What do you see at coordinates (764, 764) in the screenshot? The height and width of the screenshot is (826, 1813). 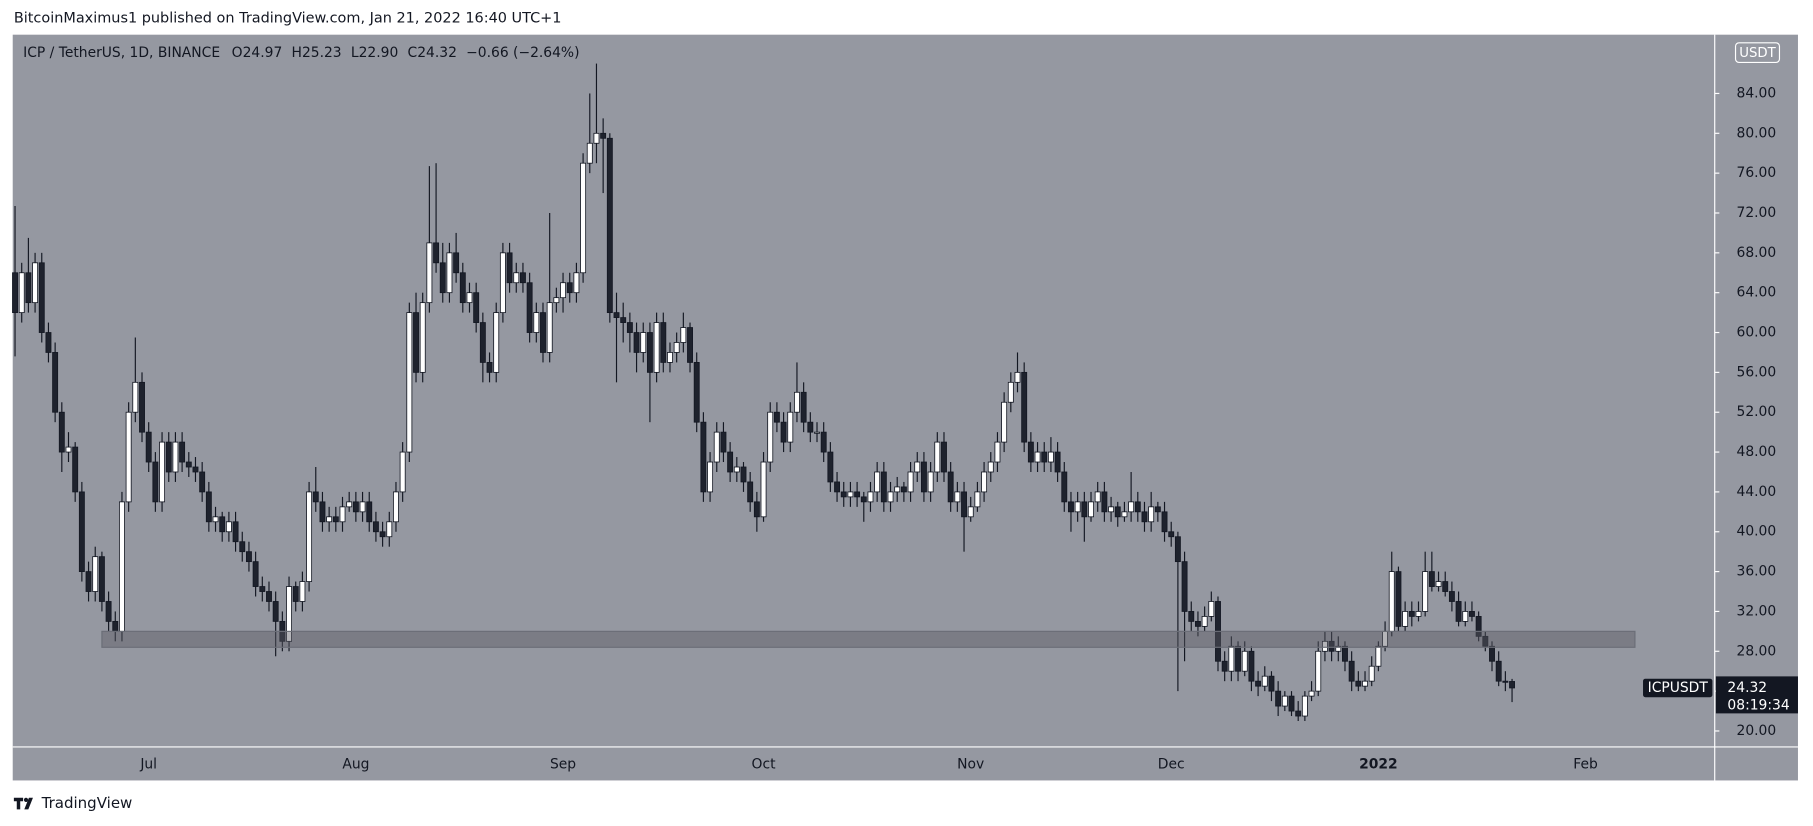 I see `x-tick-label: Oct` at bounding box center [764, 764].